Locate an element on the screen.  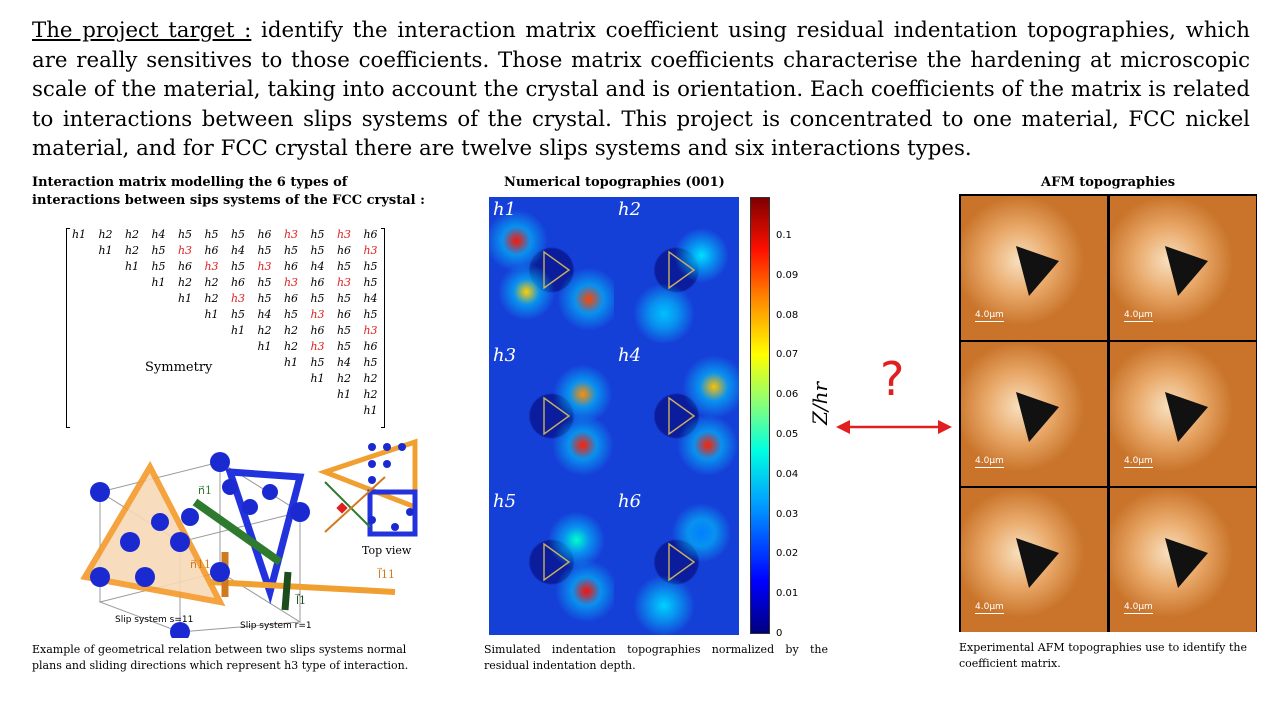
label-n11: n⃗11 is located at coordinates (200, 564).